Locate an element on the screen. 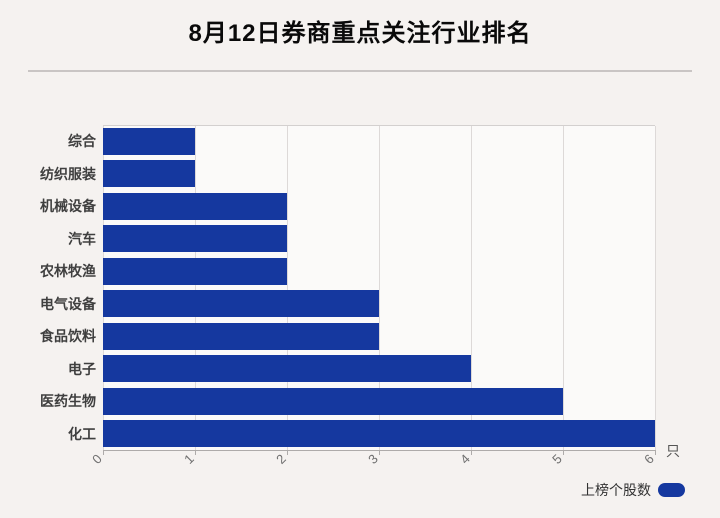 This screenshot has width=720, height=518. category-label: 农林牧渔 is located at coordinates (68, 271).